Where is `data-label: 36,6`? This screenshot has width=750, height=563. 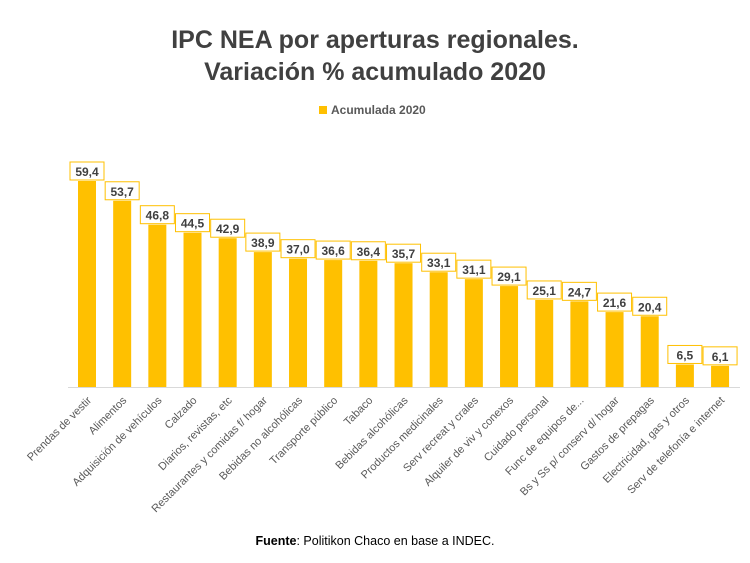
data-label: 36,6 is located at coordinates (334, 251).